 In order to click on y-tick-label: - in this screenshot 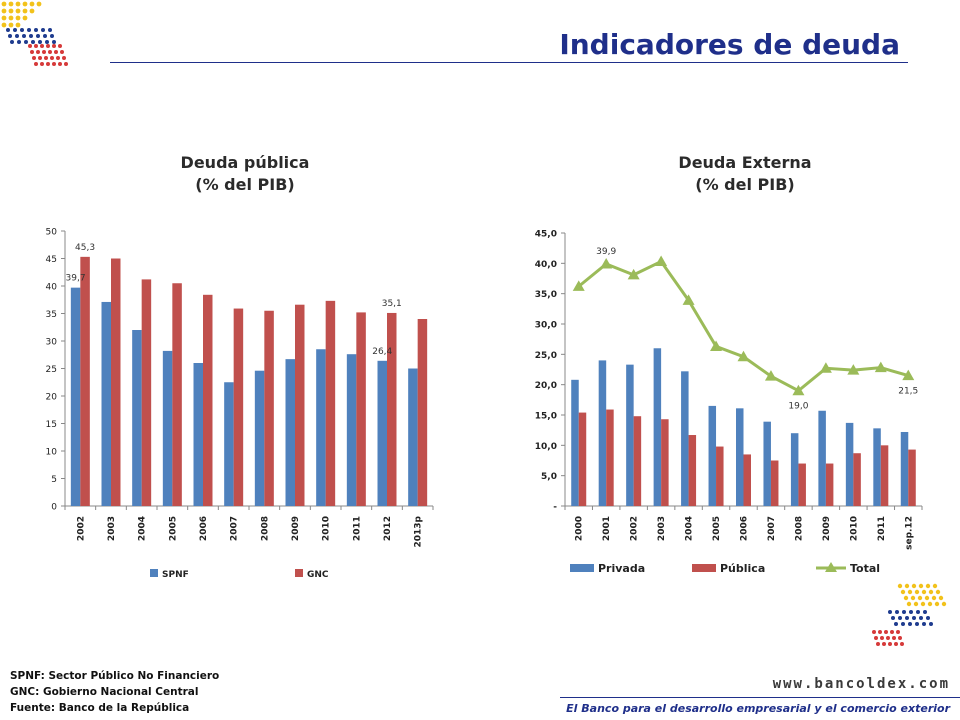, I will do `click(555, 508)`.